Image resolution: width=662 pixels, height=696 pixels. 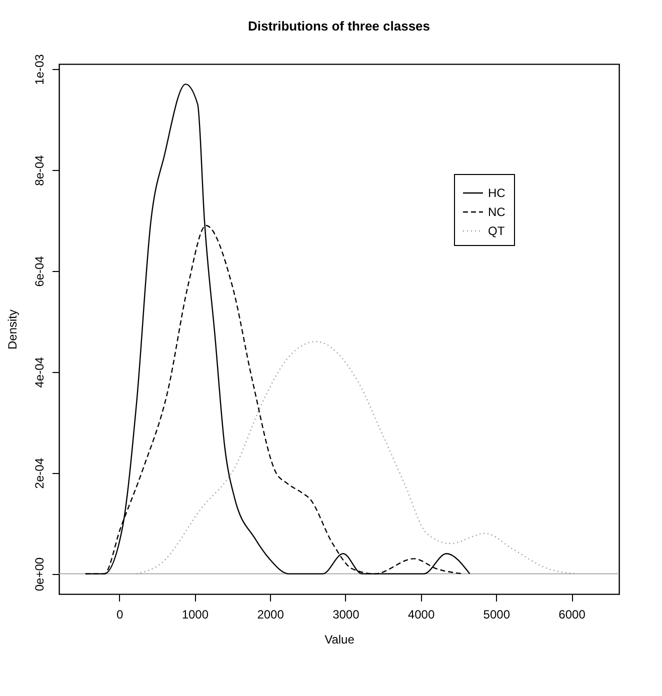 I want to click on y-tick-label: 6e-04, so click(x=39, y=271).